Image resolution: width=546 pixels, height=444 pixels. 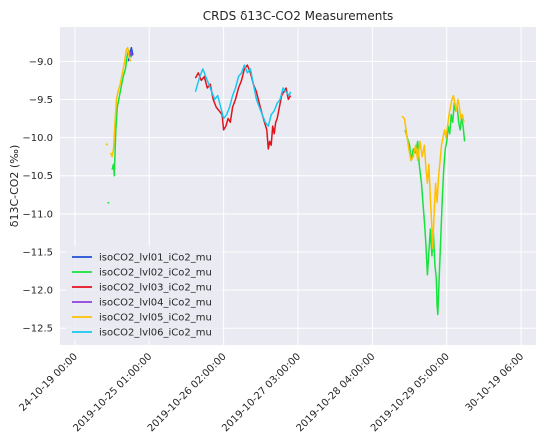 I want to click on y-tick-label: −9.5, so click(x=41, y=100).